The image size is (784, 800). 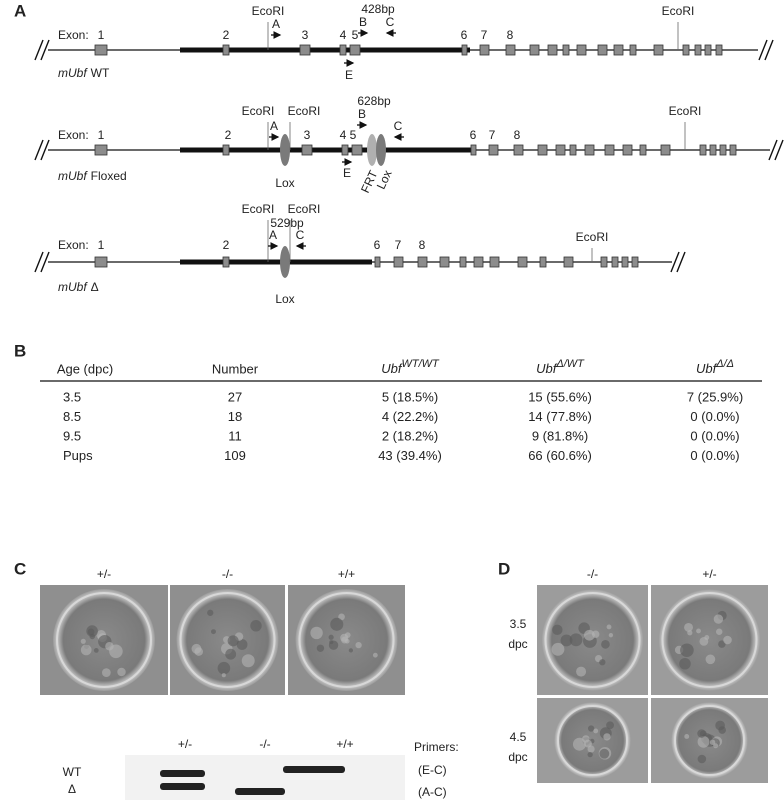 I want to click on embryo, so click(x=709, y=640).